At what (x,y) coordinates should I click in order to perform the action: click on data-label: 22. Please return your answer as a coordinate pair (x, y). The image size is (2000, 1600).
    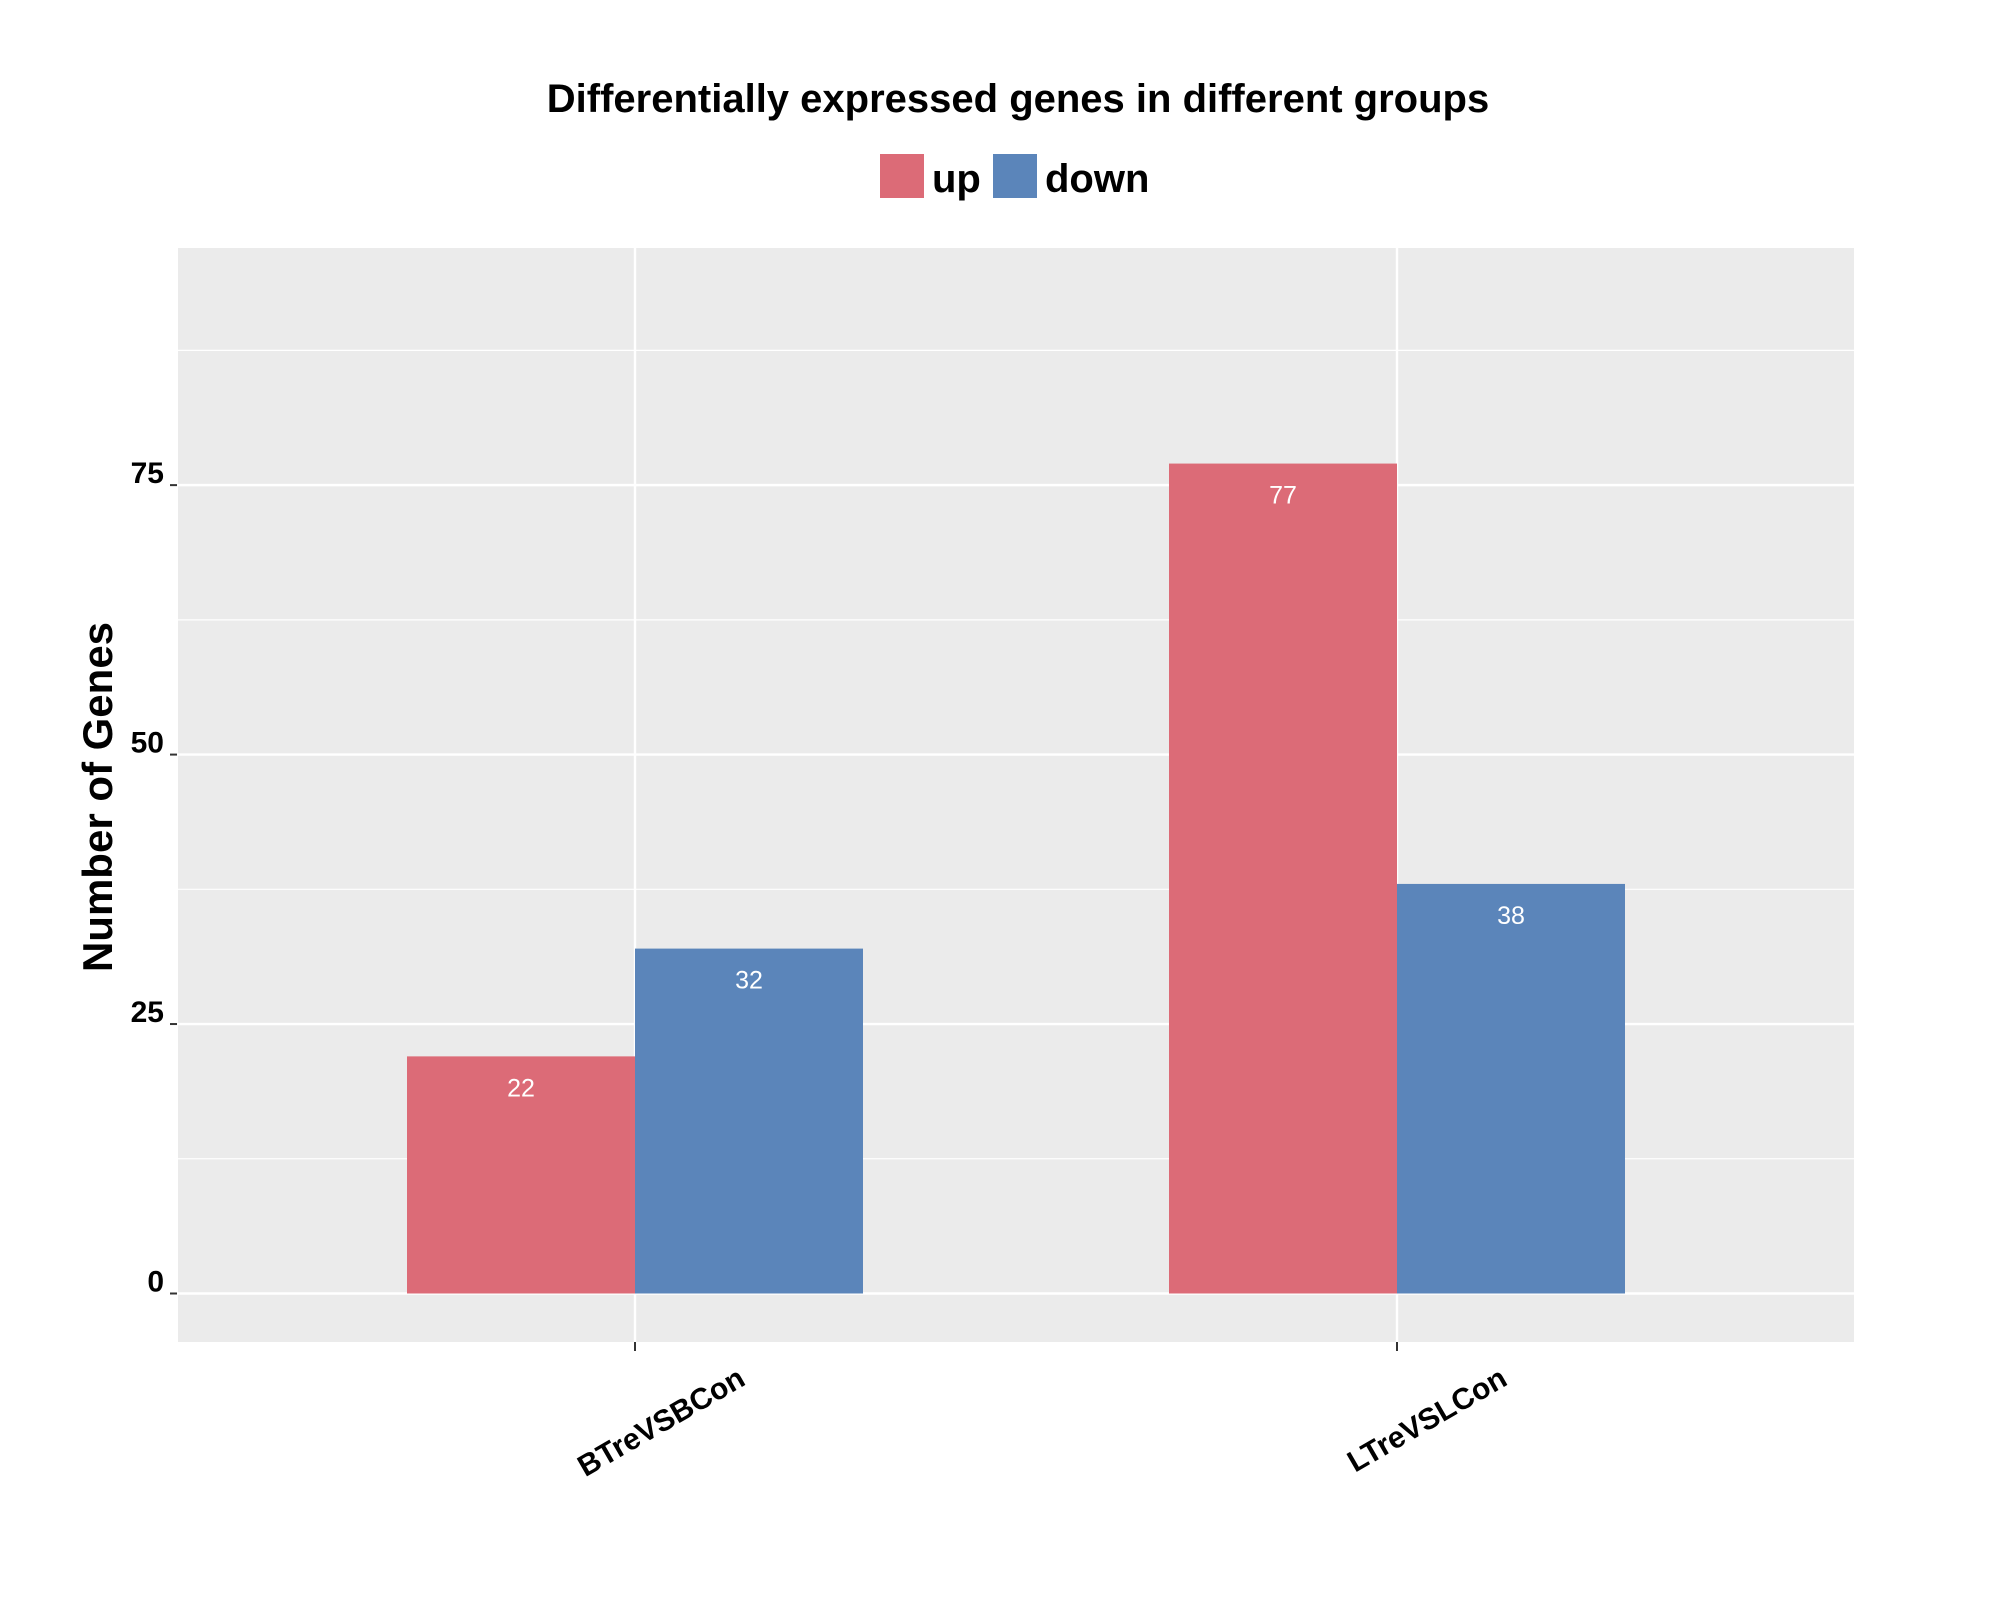
    Looking at the image, I should click on (521, 1088).